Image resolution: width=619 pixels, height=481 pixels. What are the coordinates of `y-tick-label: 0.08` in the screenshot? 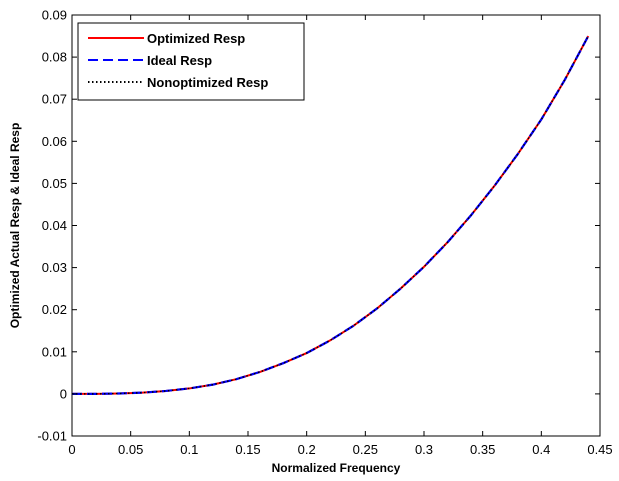 It's located at (54, 57).